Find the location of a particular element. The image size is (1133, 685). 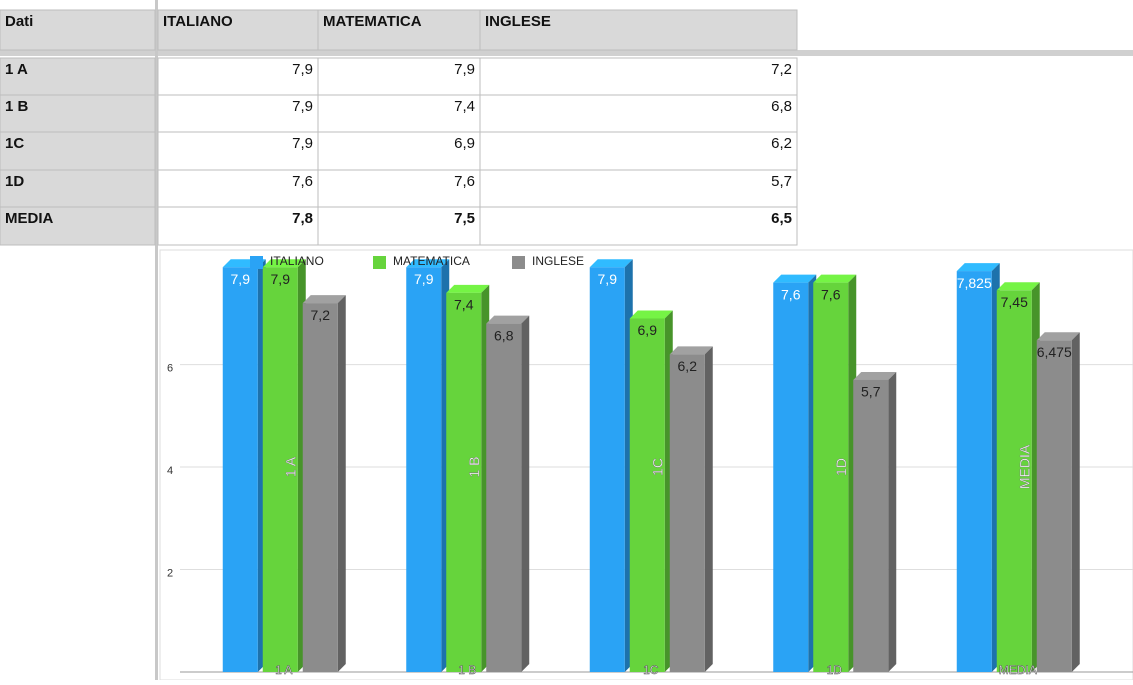

x-tick-label: MEDIA is located at coordinates (1018, 670).